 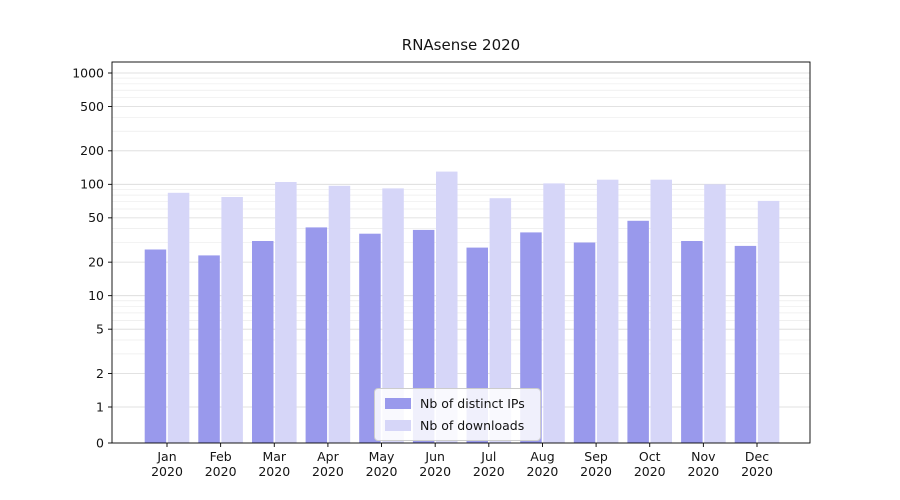 I want to click on legend-swatch-distinct-ips, so click(x=398, y=403).